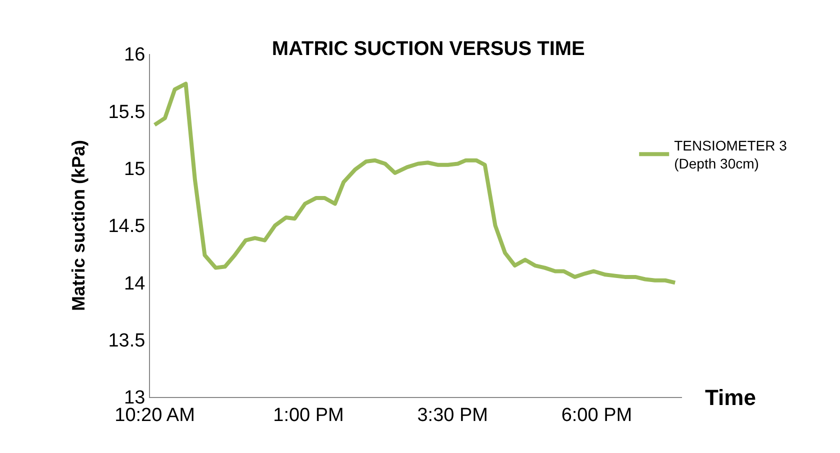  Describe the element at coordinates (730, 397) in the screenshot. I see `x-axis-title: Time` at that location.